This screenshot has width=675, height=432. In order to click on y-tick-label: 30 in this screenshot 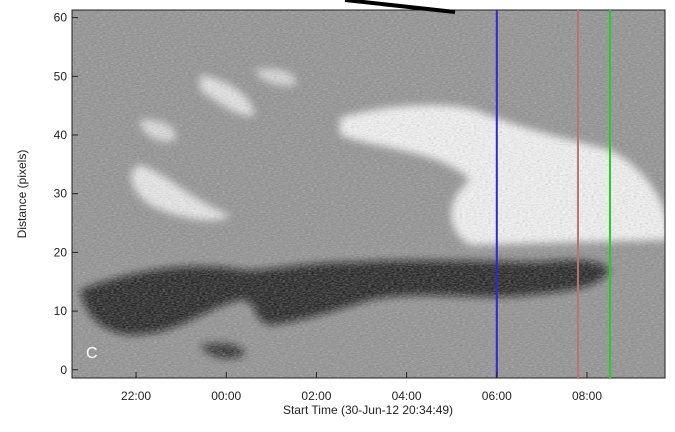, I will do `click(61, 194)`.